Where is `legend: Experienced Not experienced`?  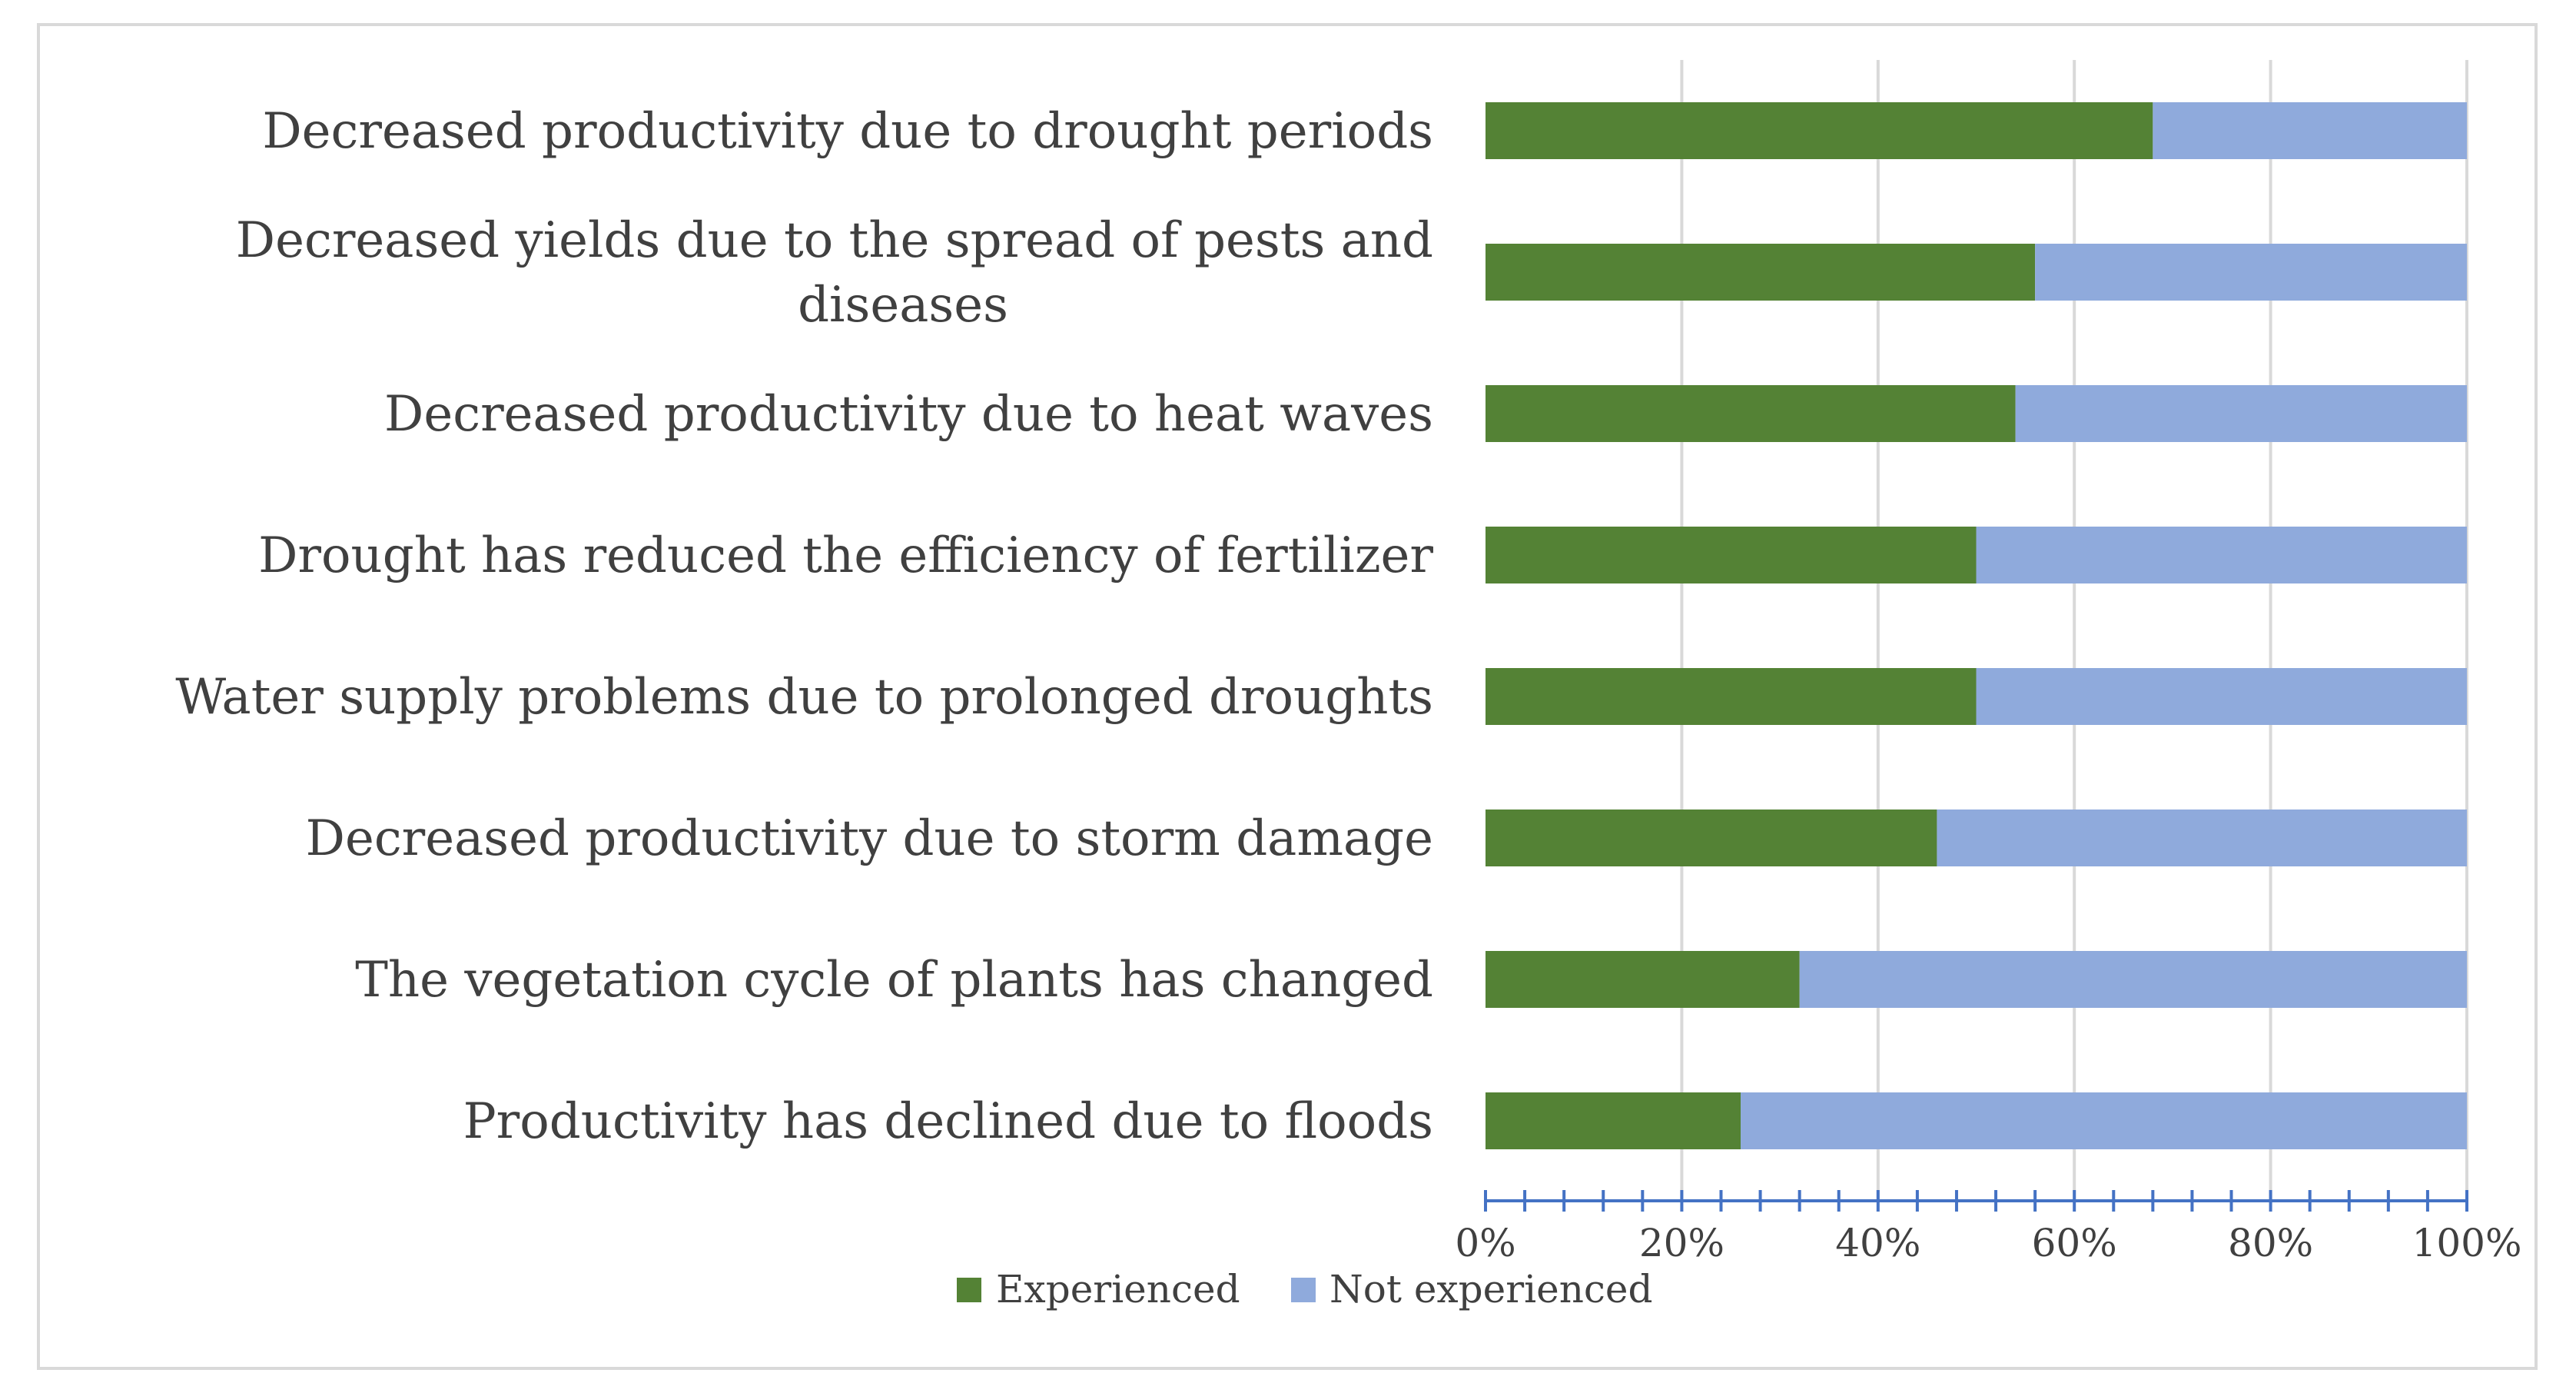 legend: Experienced Not experienced is located at coordinates (1305, 1289).